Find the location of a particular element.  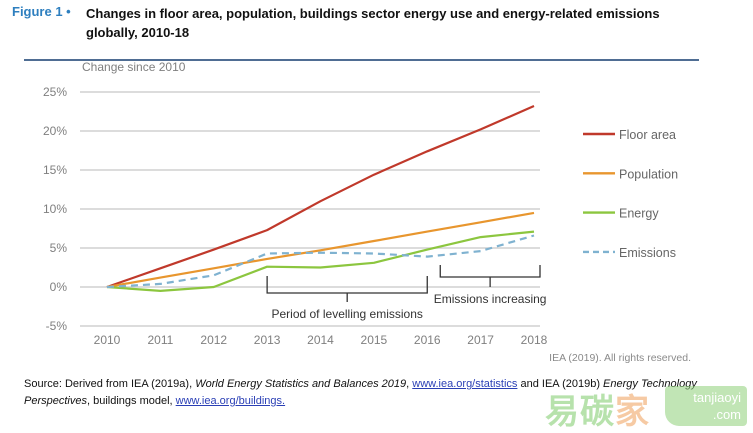

watermark-logo: tanjiaoyi .com 易碳家 is located at coordinates (647, 408).